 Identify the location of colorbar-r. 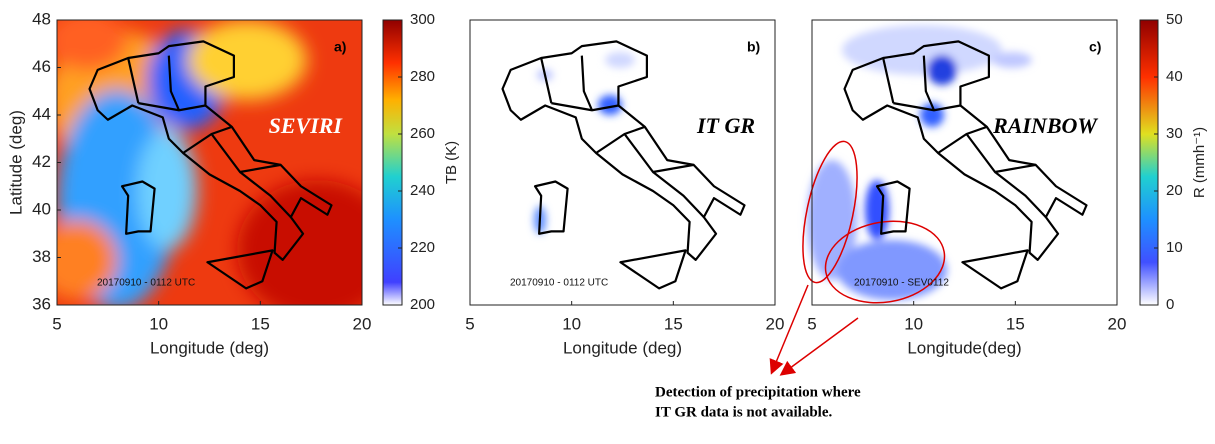
(1149, 162).